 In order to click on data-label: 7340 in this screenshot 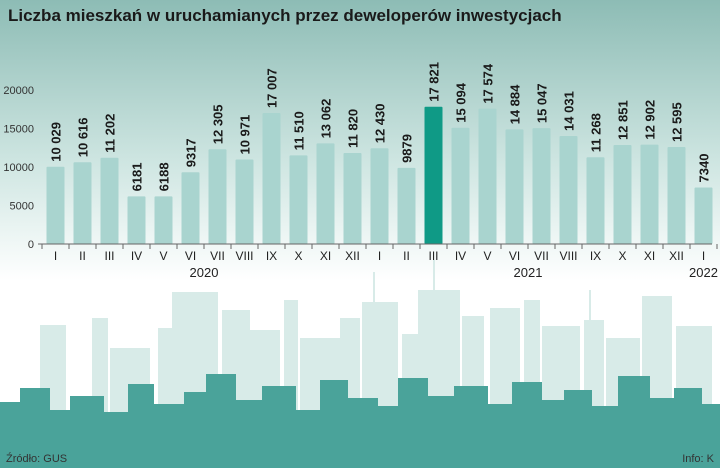, I will do `click(704, 168)`.